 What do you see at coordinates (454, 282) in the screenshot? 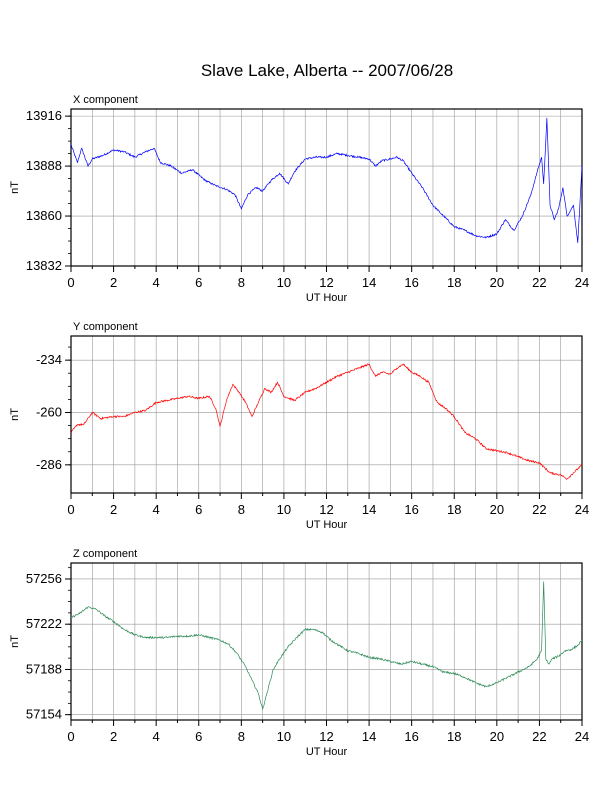
I see `x-x-tick-label: 18` at bounding box center [454, 282].